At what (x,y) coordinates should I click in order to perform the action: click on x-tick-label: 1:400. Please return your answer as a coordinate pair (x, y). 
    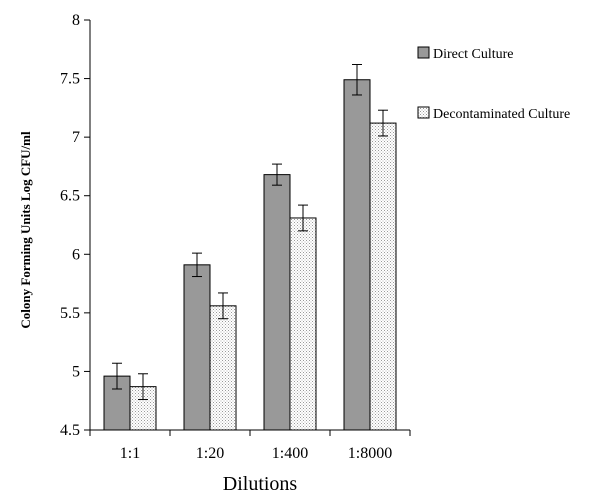
    Looking at the image, I should click on (290, 453).